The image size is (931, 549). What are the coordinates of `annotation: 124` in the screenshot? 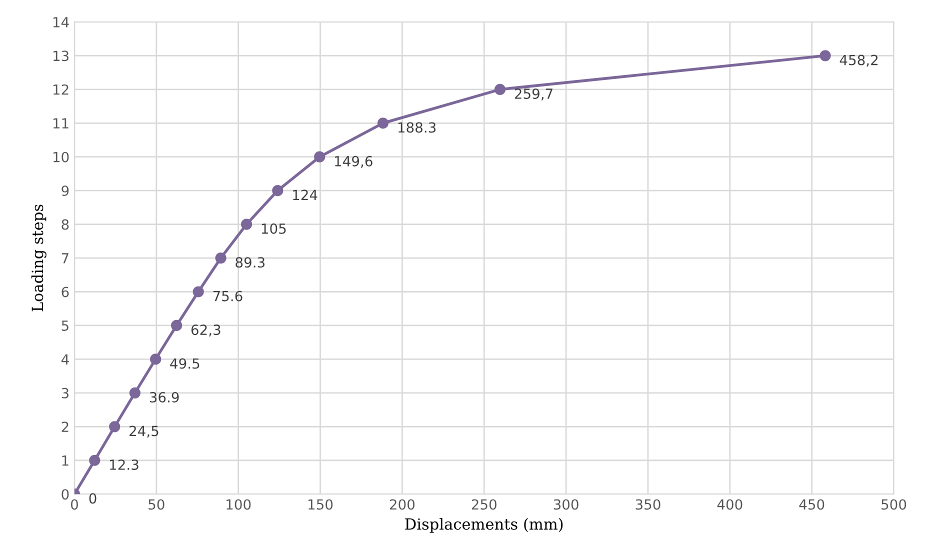 It's located at (305, 195).